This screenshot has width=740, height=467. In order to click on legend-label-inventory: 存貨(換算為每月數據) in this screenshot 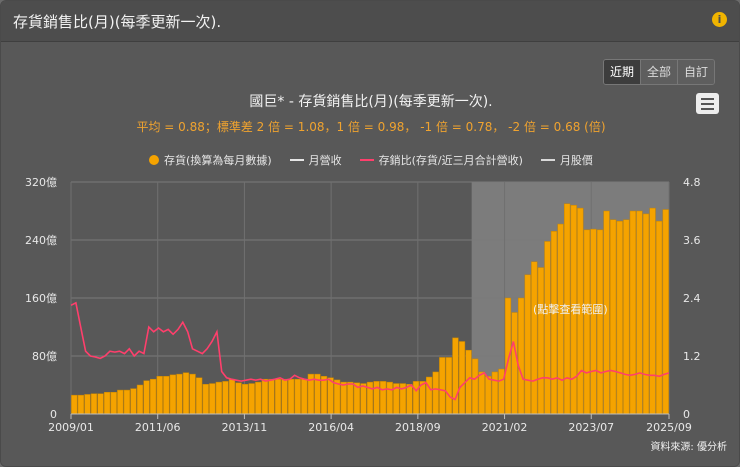, I will do `click(218, 160)`.